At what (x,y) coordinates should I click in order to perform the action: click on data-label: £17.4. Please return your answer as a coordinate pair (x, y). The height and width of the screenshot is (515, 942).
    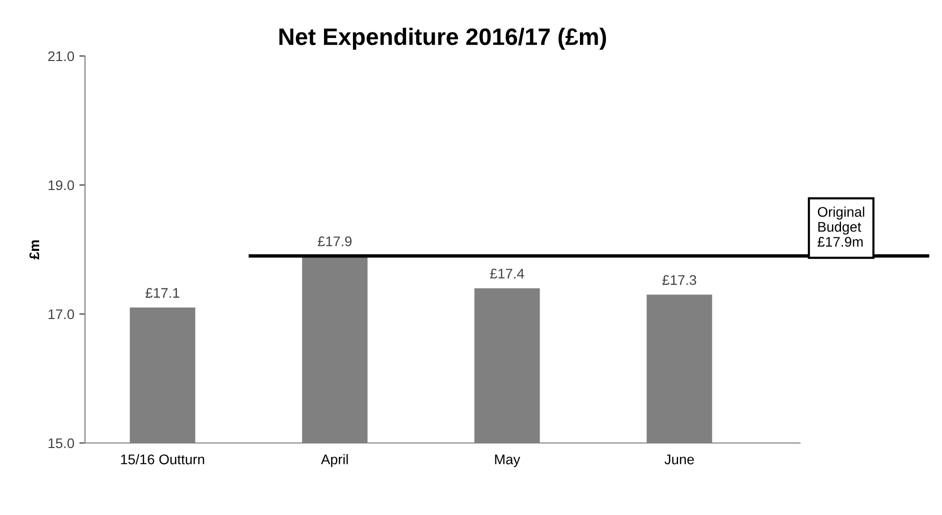
    Looking at the image, I should click on (507, 273).